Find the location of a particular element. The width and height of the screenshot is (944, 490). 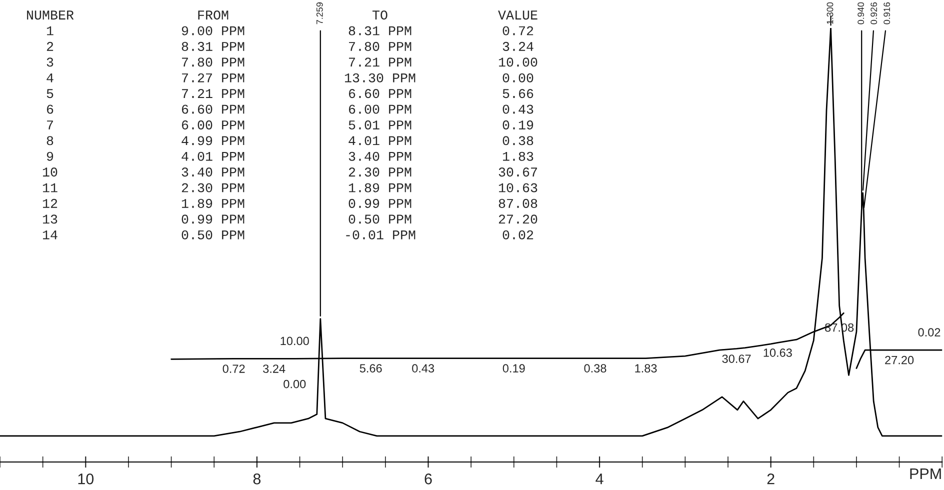

annotation: 9.00 PPM is located at coordinates (213, 31).